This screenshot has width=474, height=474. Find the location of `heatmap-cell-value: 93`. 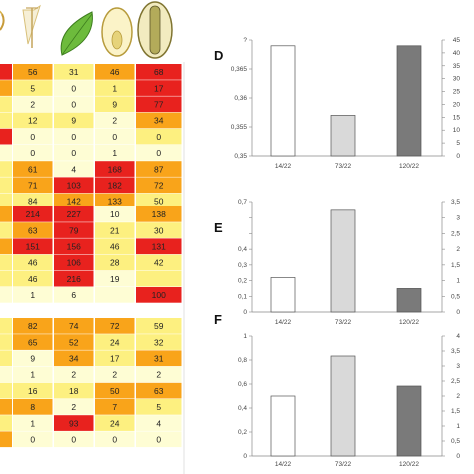

heatmap-cell-value: 93 is located at coordinates (74, 423).